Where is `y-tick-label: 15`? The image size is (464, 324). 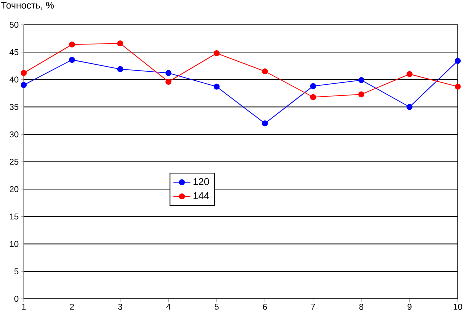
y-tick-label: 15 is located at coordinates (14, 217).